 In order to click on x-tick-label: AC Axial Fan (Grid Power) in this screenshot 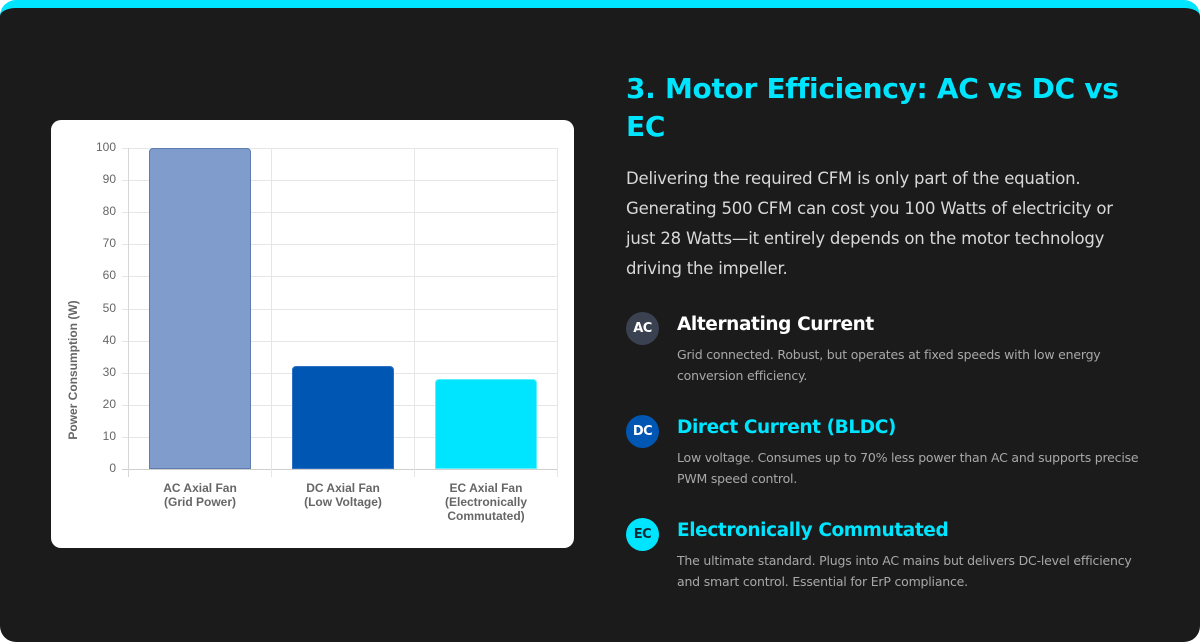, I will do `click(200, 495)`.